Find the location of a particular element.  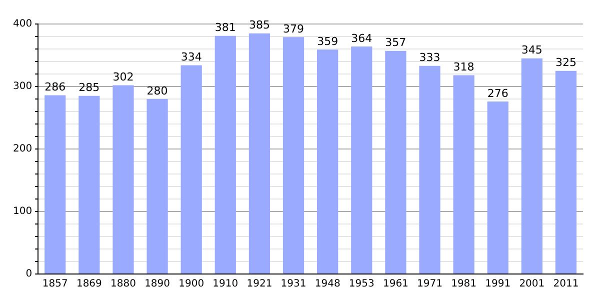

data-label: 379 is located at coordinates (293, 29).